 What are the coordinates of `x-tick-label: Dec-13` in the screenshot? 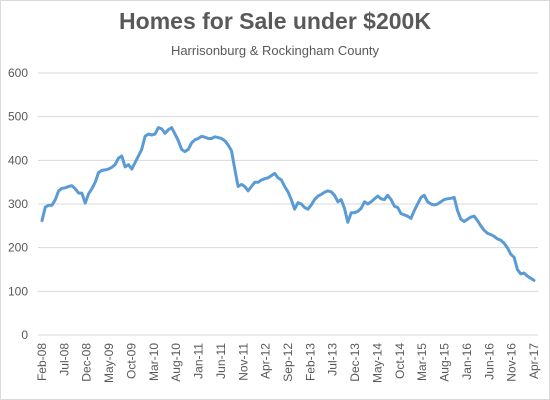 It's located at (355, 362).